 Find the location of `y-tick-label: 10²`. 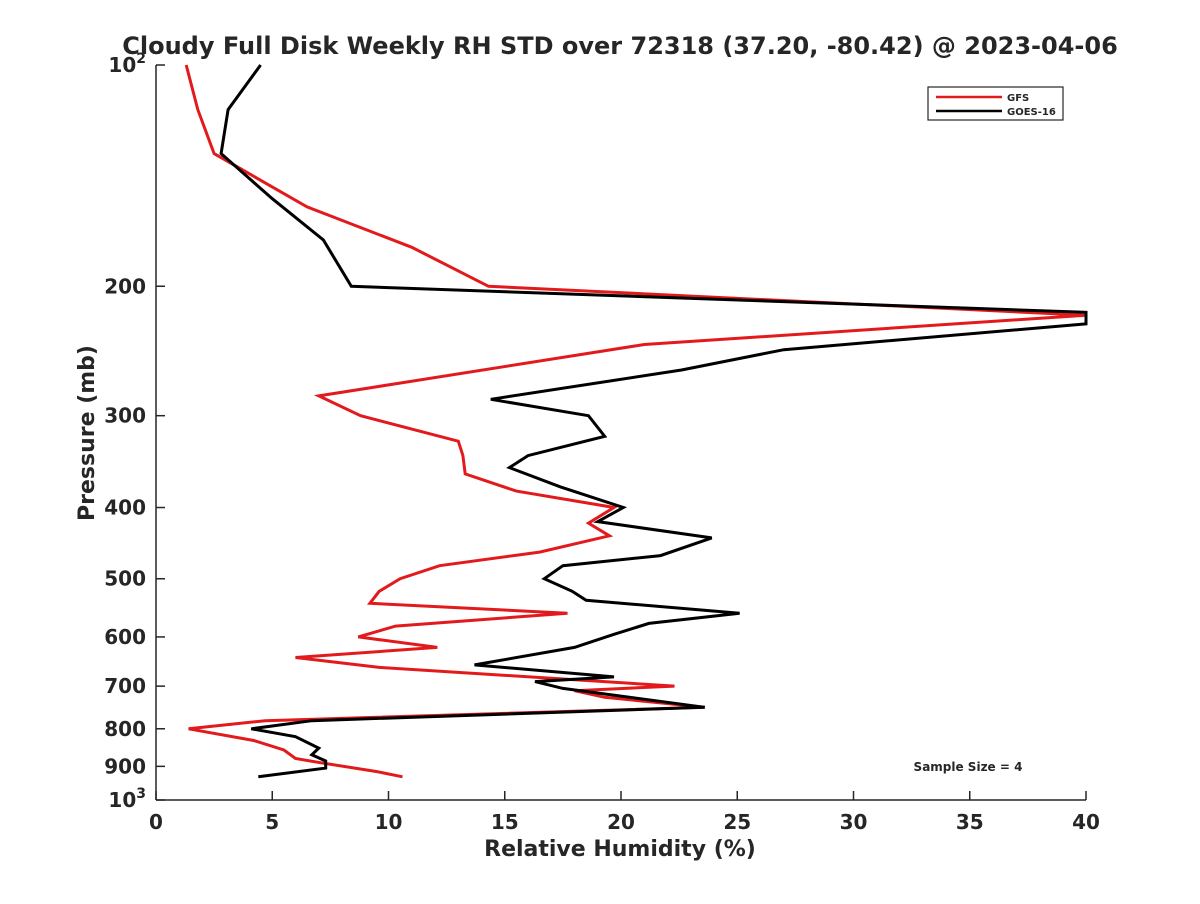

y-tick-label: 10² is located at coordinates (127, 64).